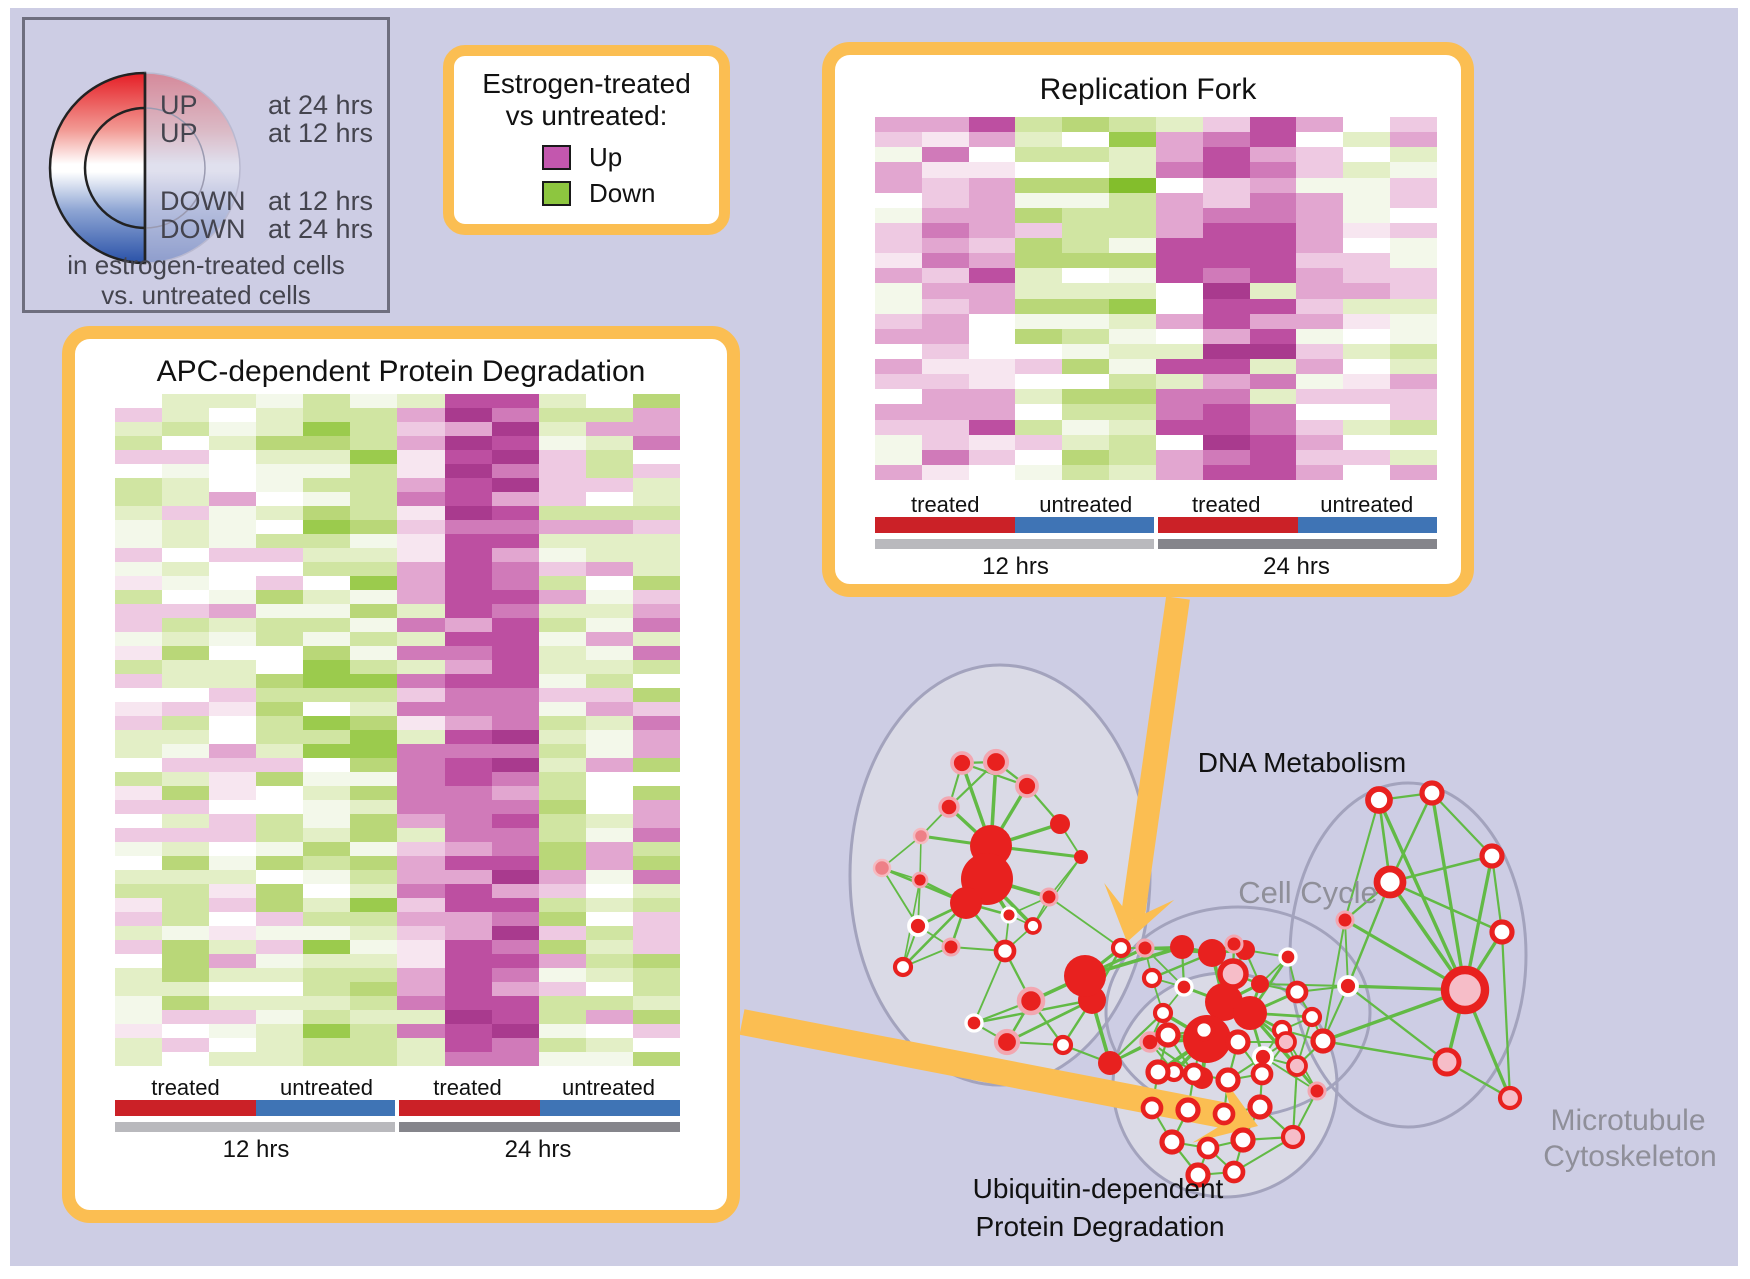 The height and width of the screenshot is (1279, 1750). Describe the element at coordinates (1014, 544) in the screenshot. I see `bar-12hrs` at that location.